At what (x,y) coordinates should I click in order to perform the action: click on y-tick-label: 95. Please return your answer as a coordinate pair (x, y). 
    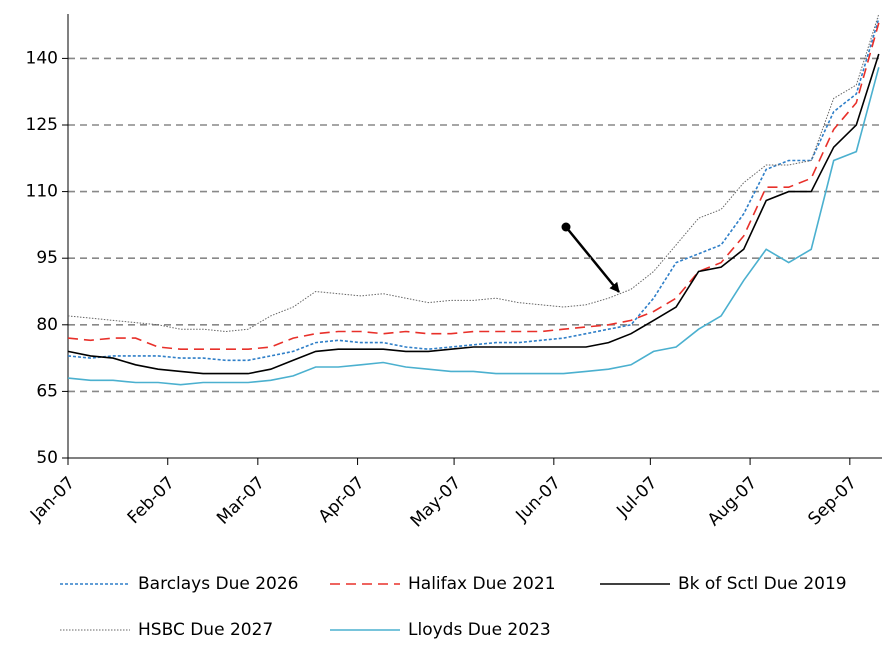
    Looking at the image, I should click on (47, 258).